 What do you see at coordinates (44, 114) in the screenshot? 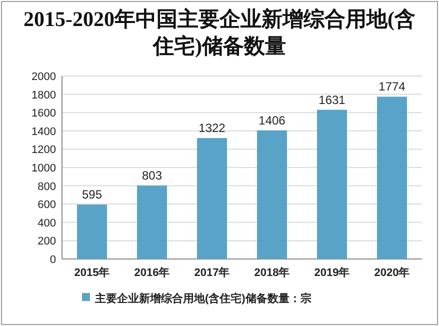
I see `y-tick-label: 1600` at bounding box center [44, 114].